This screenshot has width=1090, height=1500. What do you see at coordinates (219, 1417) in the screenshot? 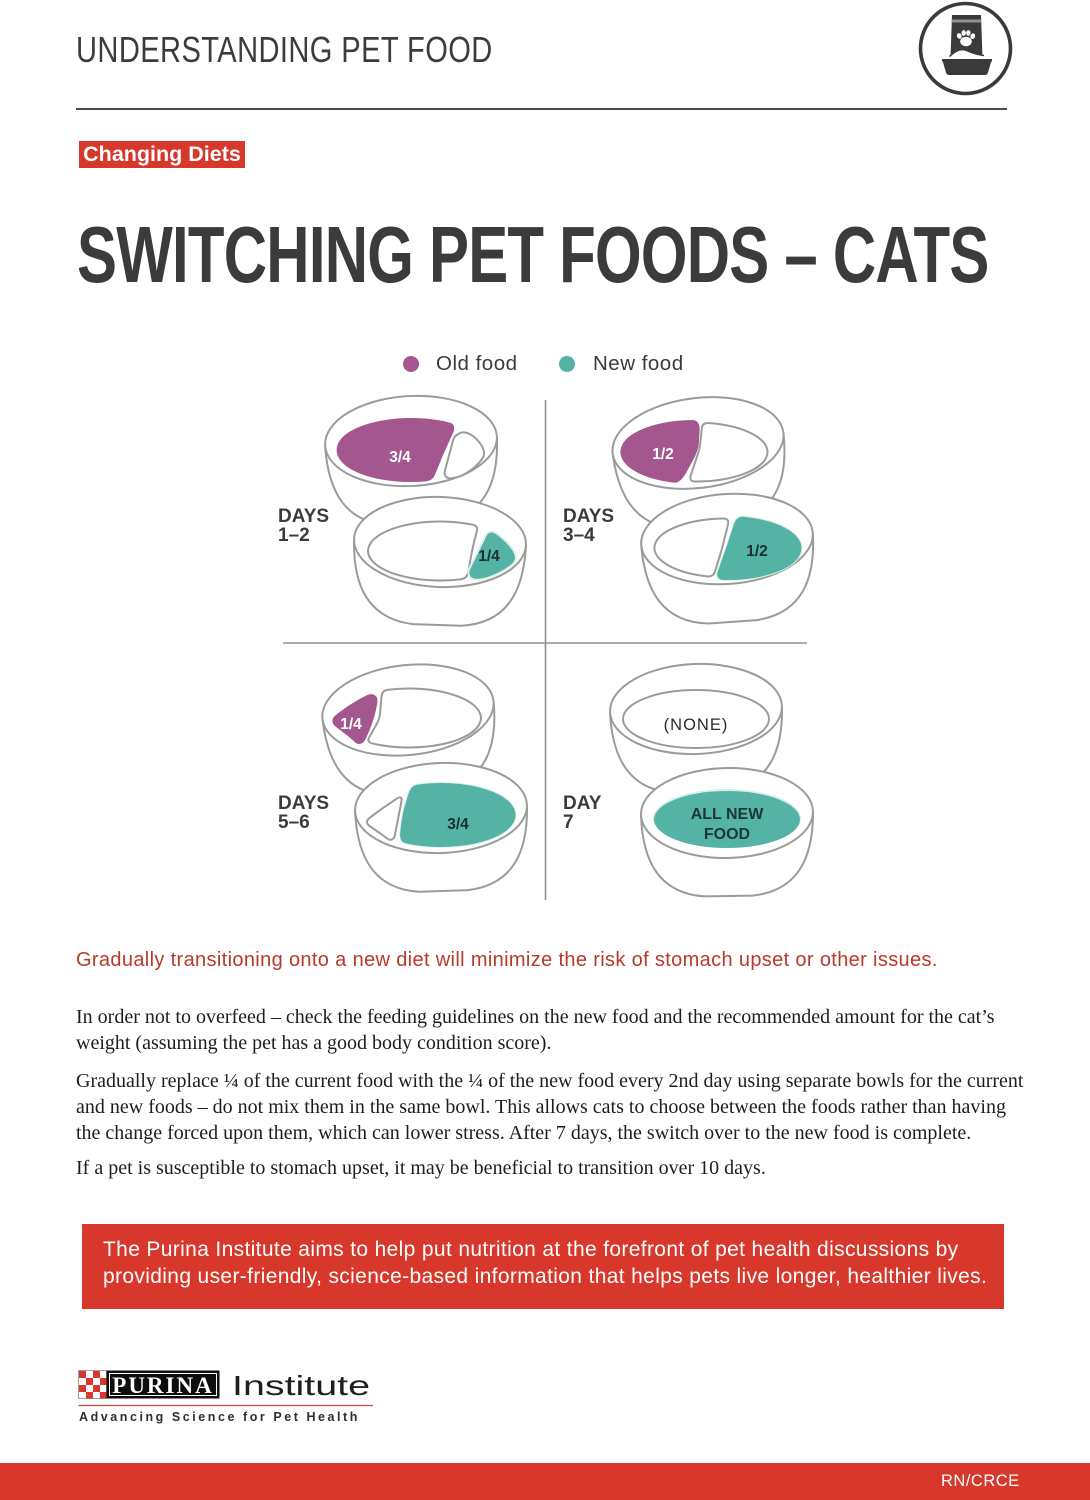
I see `svg-text:Advancing Science for Pet Heal: Advancing Science for Pet Health` at bounding box center [219, 1417].